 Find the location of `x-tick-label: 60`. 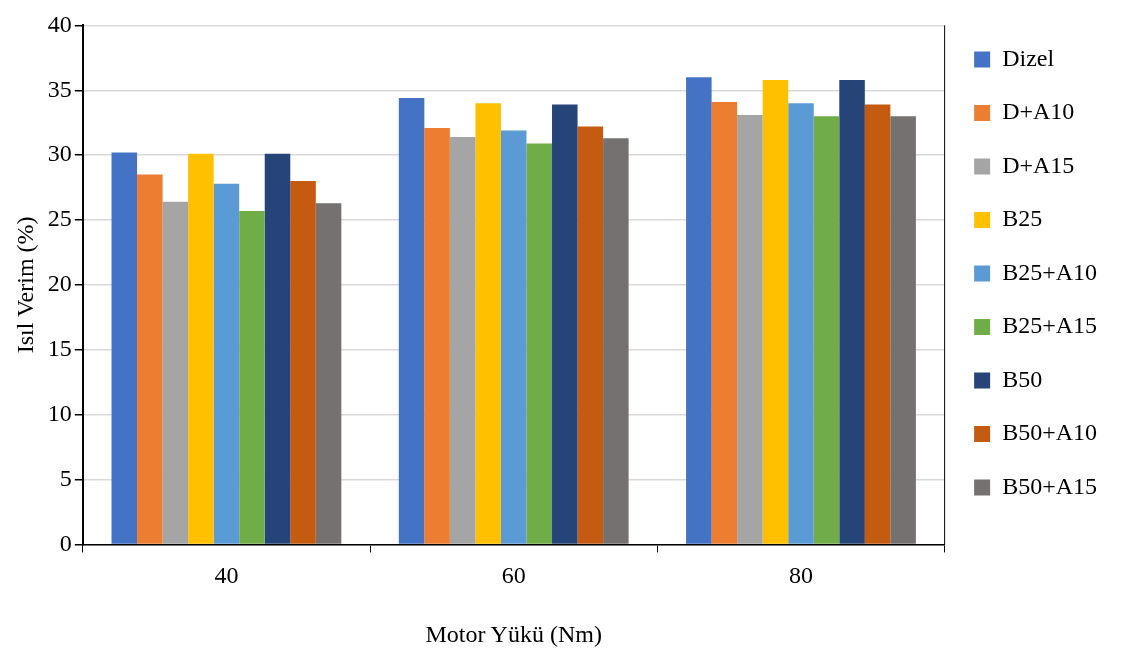

x-tick-label: 60 is located at coordinates (513, 575).